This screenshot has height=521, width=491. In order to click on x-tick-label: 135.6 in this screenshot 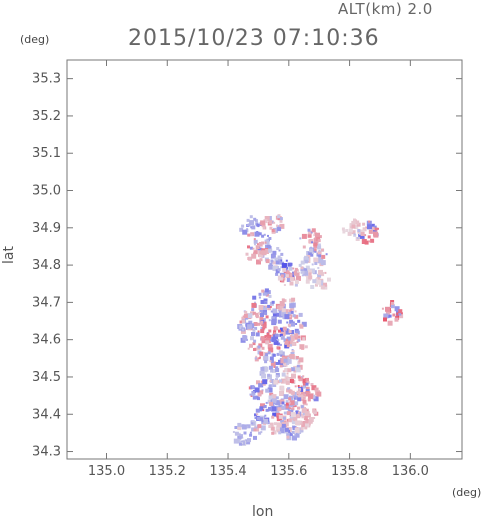, I will do `click(288, 471)`.